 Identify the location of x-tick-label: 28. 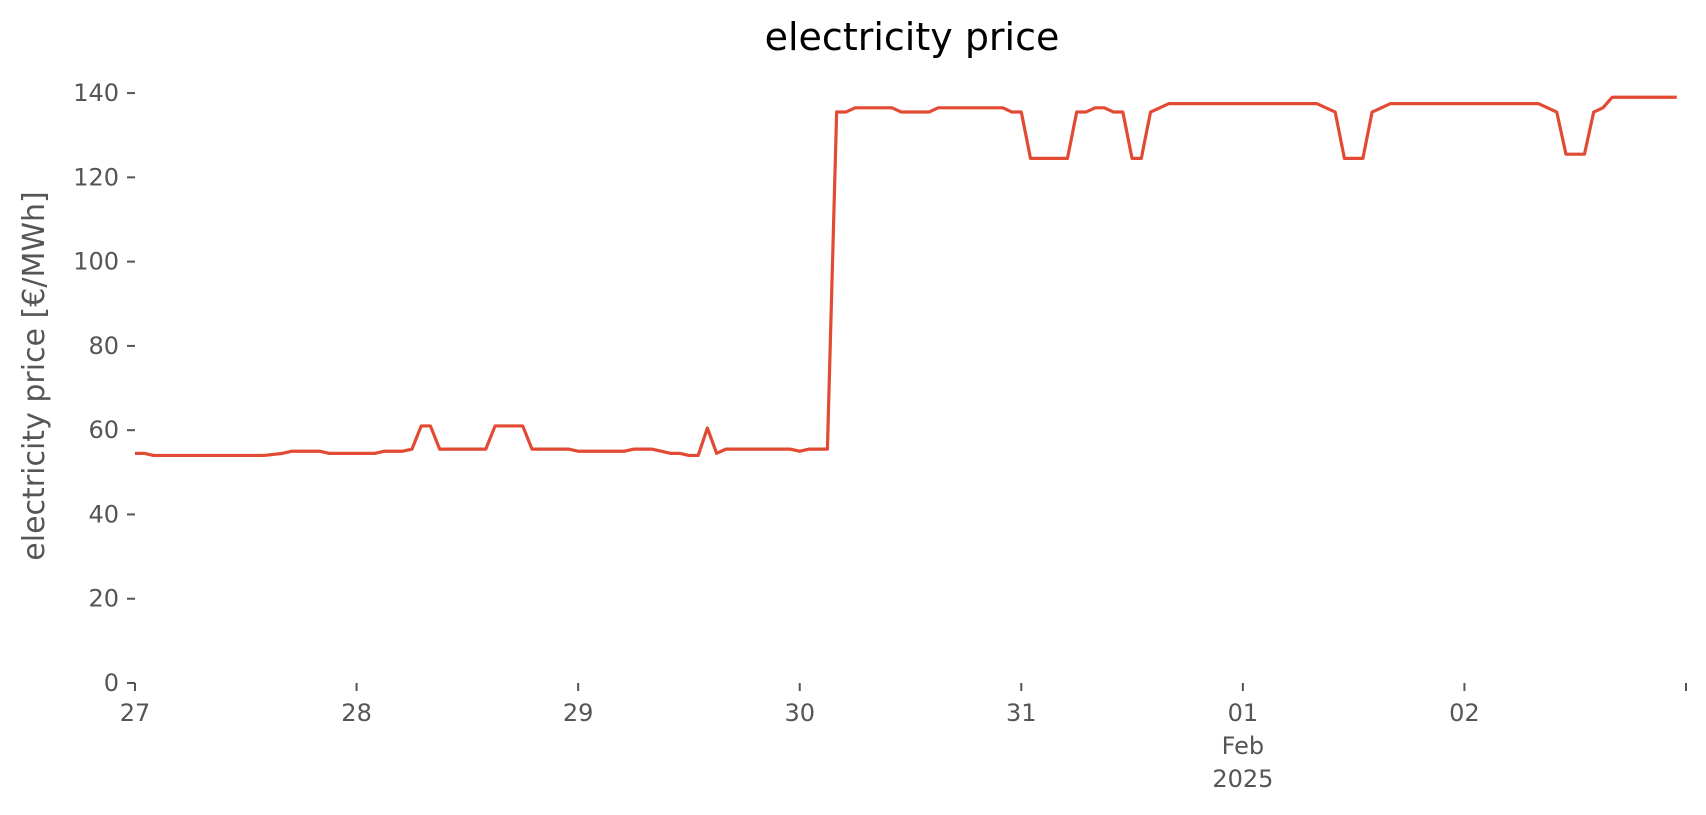
(356, 713).